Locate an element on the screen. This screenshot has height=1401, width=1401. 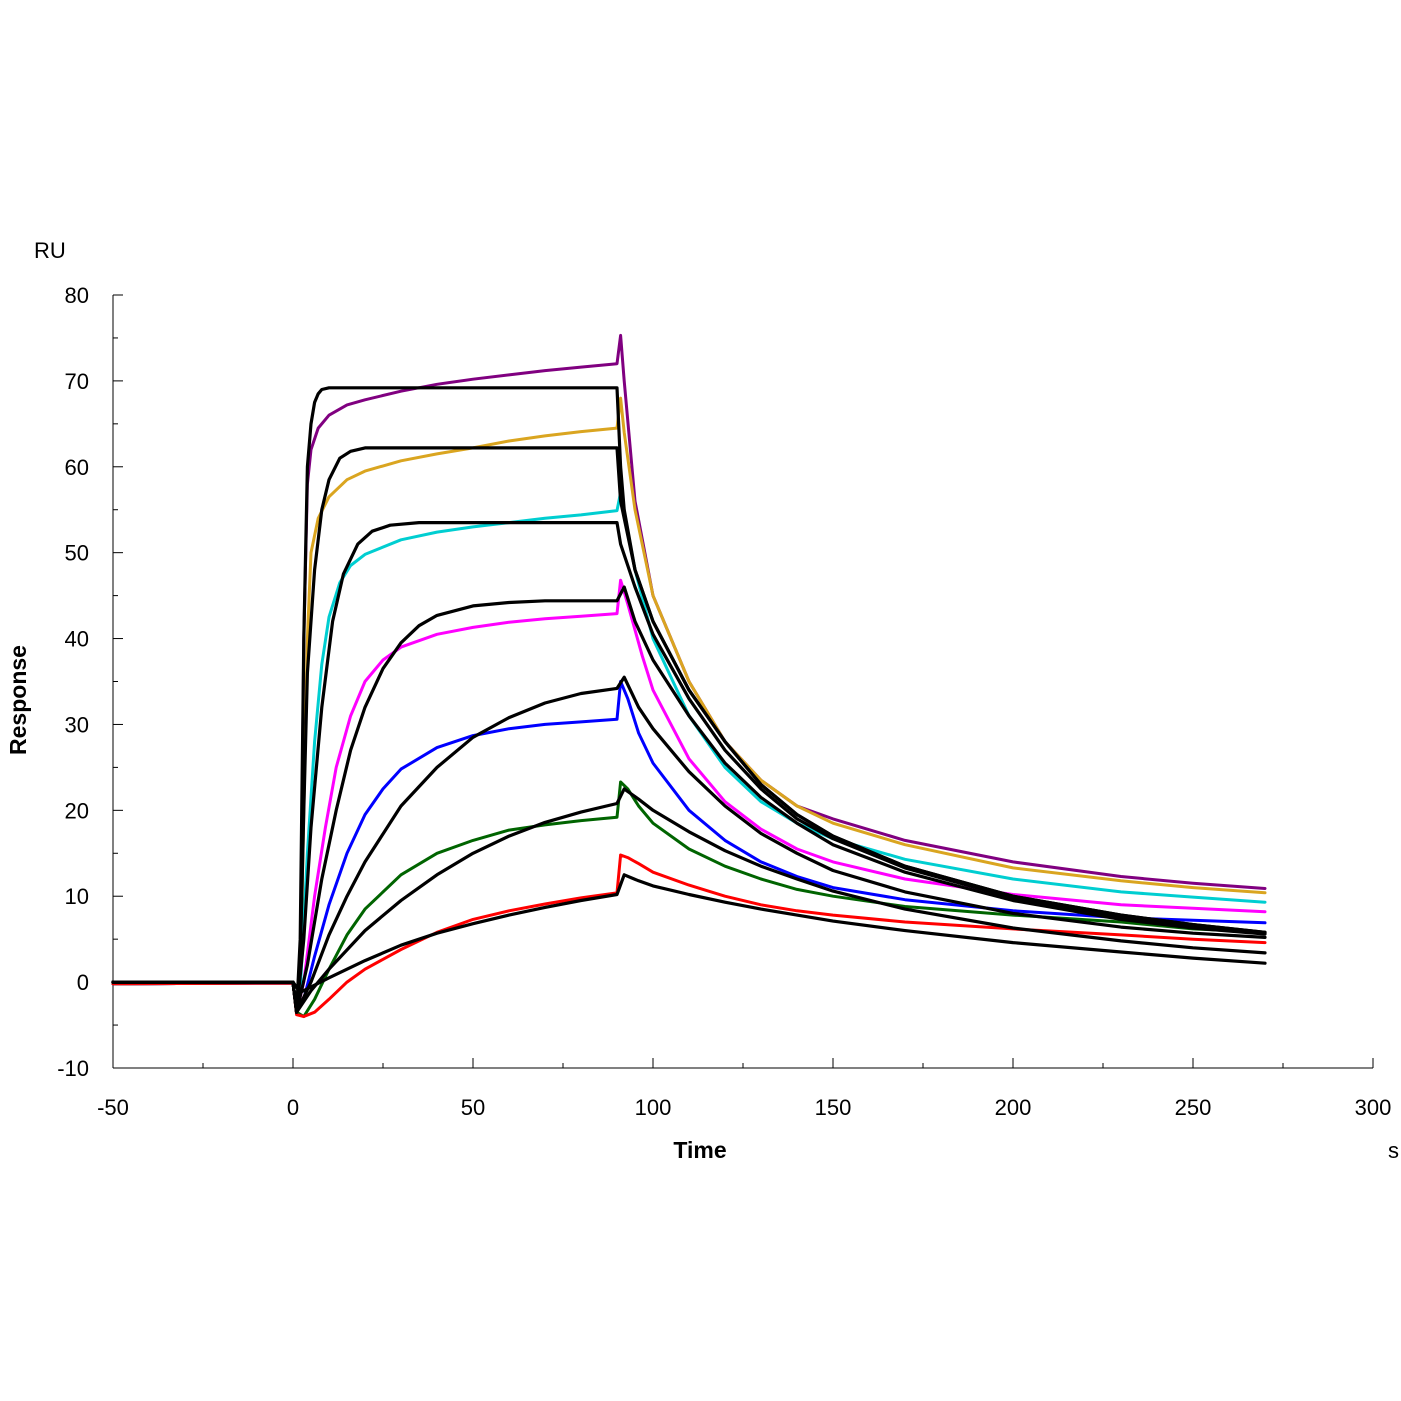
y-tick-label: 0 is located at coordinates (83, 982).